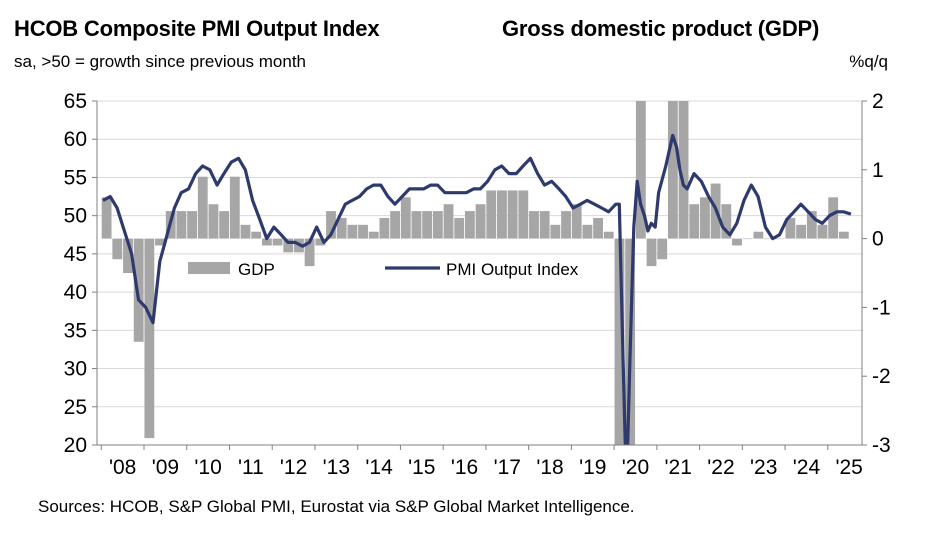  I want to click on x-tick-label: '23, so click(763, 467).